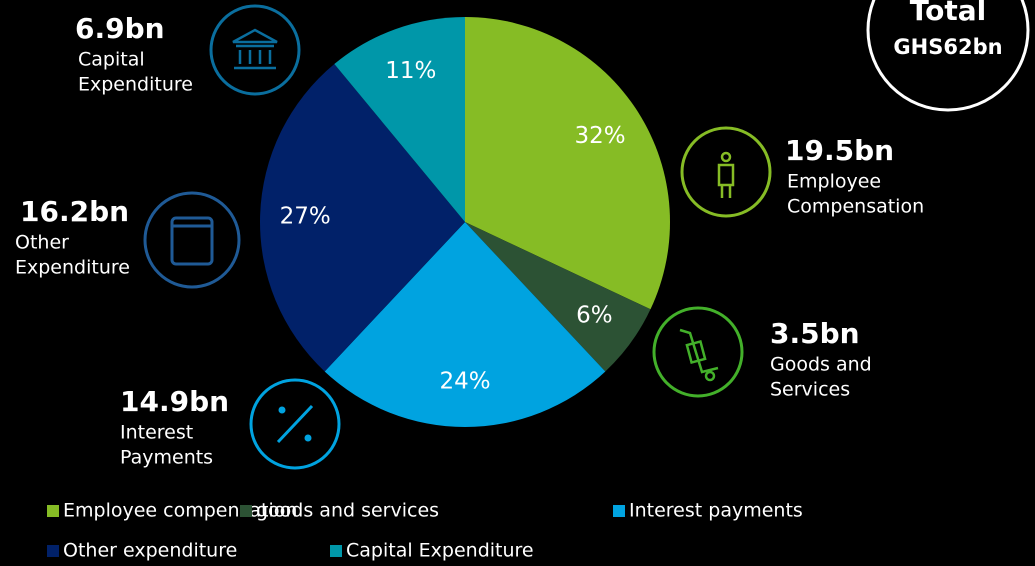  Describe the element at coordinates (821, 365) in the screenshot. I see `callout-label: Goods and` at that location.